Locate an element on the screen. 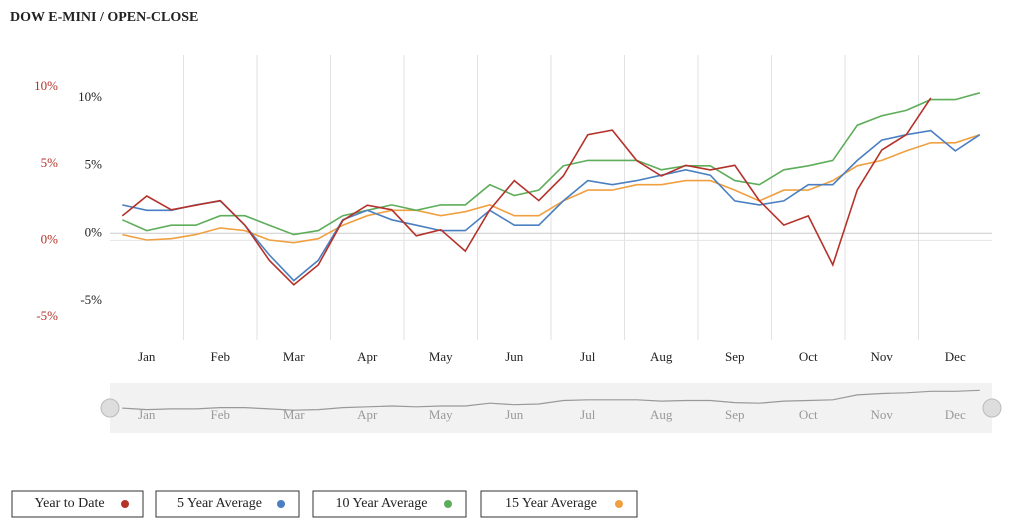 This screenshot has height=520, width=1024. y2-tick-label: 0% is located at coordinates (50, 238).